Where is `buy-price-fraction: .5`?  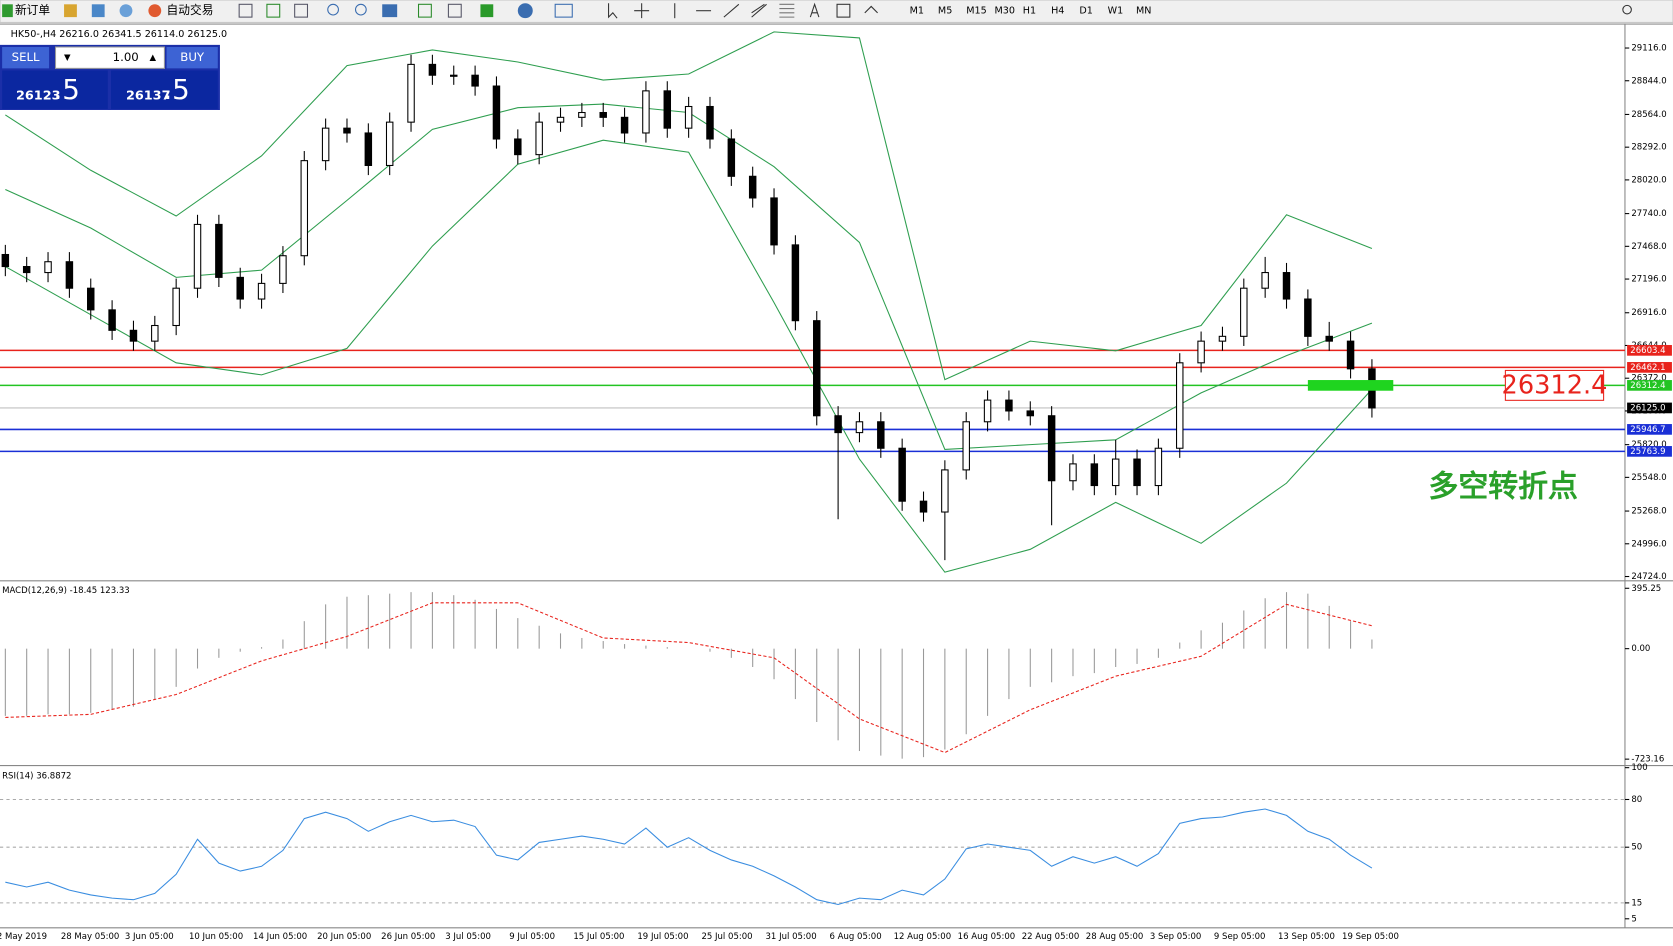 buy-price-fraction: .5 is located at coordinates (176, 89).